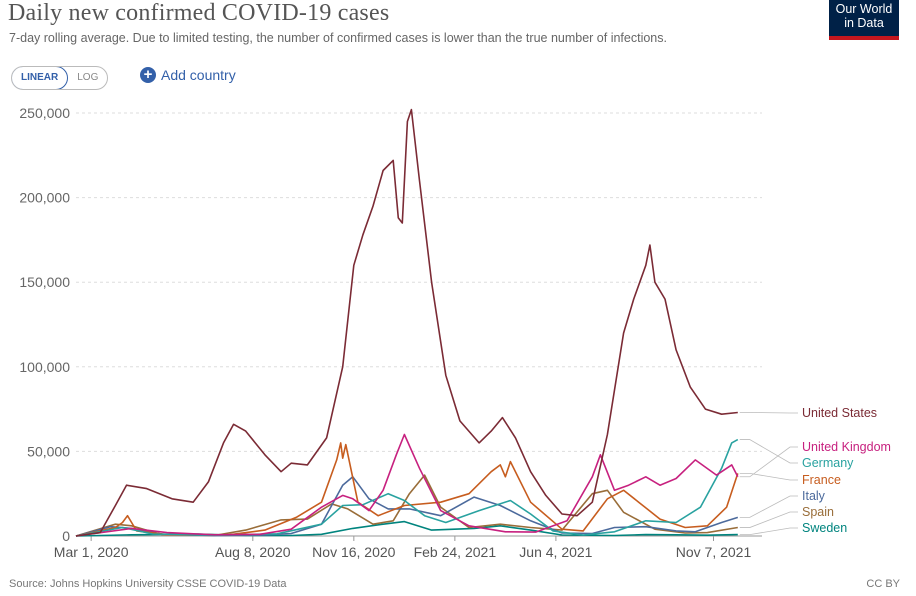 This screenshot has width=916, height=596. I want to click on y-tick-label: 50,000, so click(48, 451).